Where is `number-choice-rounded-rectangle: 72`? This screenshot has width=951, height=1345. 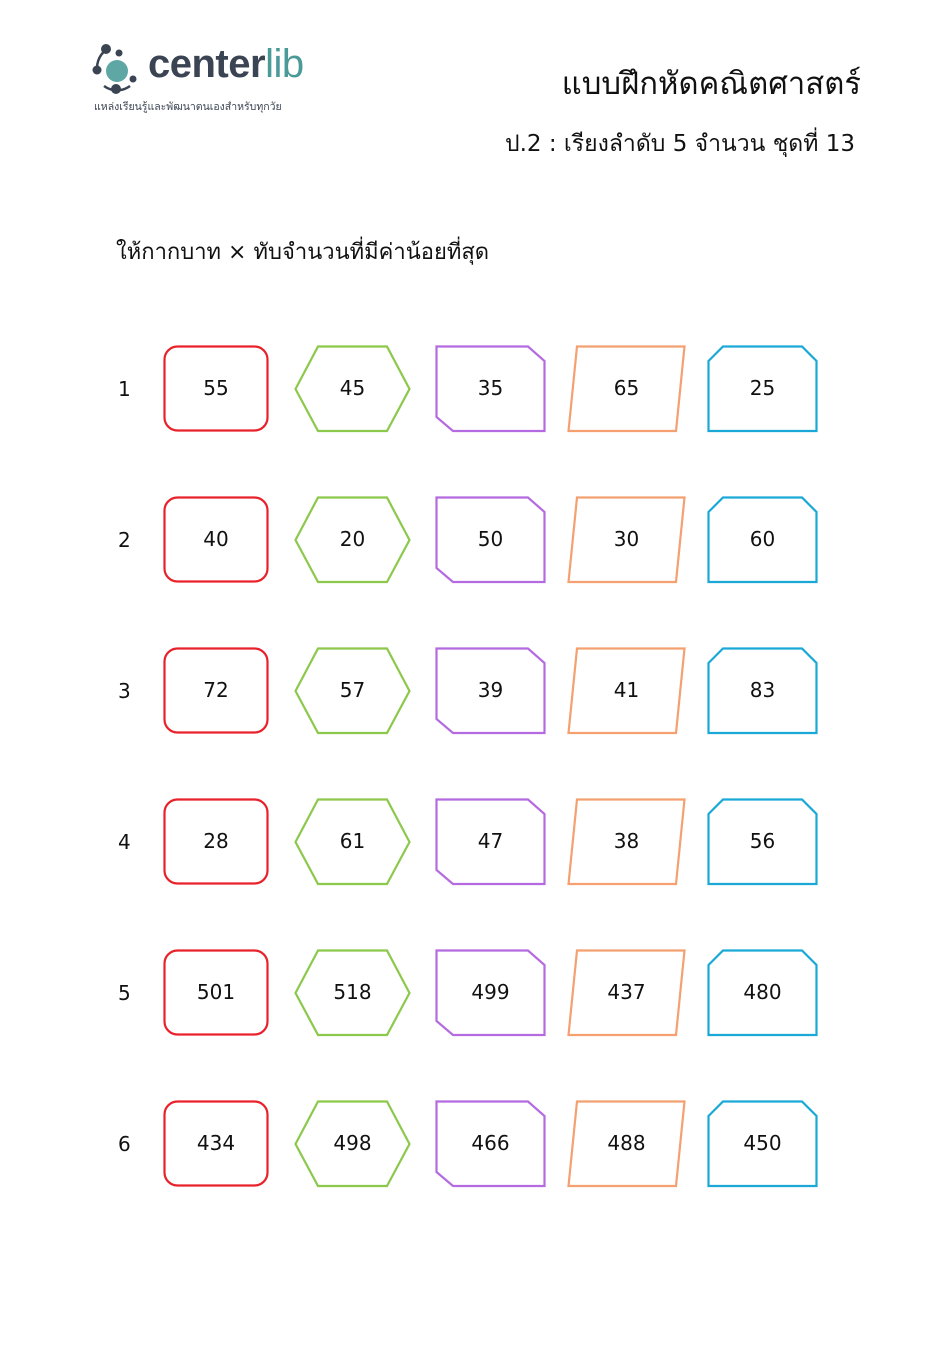 number-choice-rounded-rectangle: 72 is located at coordinates (216, 692).